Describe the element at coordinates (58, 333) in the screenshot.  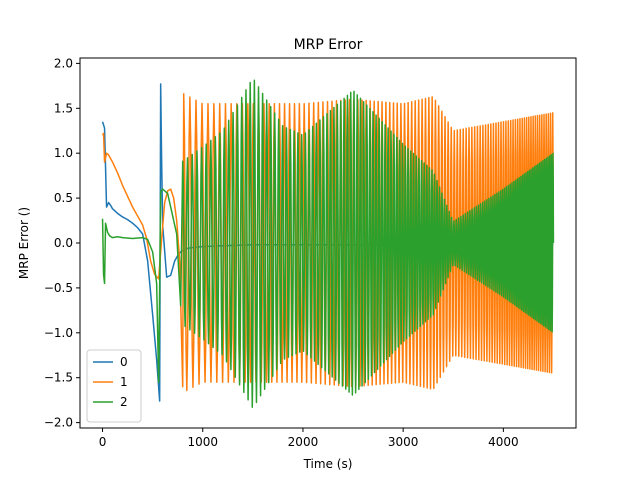
I see `y-tick-label: −1.0` at that location.